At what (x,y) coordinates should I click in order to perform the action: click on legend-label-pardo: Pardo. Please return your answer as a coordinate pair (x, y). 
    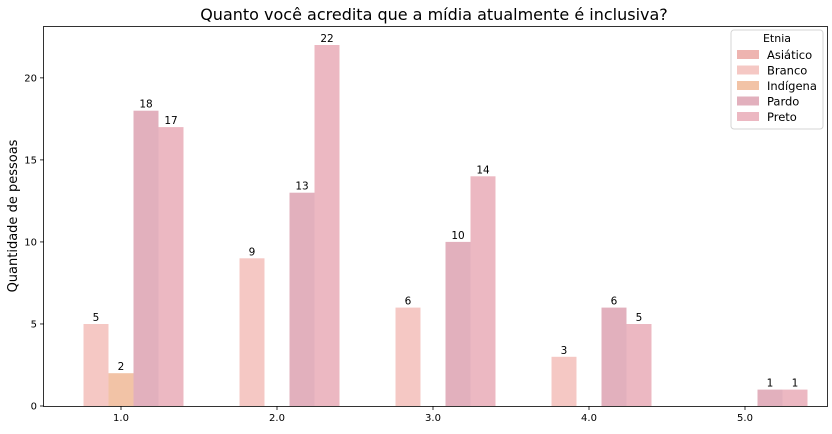
    Looking at the image, I should click on (783, 102).